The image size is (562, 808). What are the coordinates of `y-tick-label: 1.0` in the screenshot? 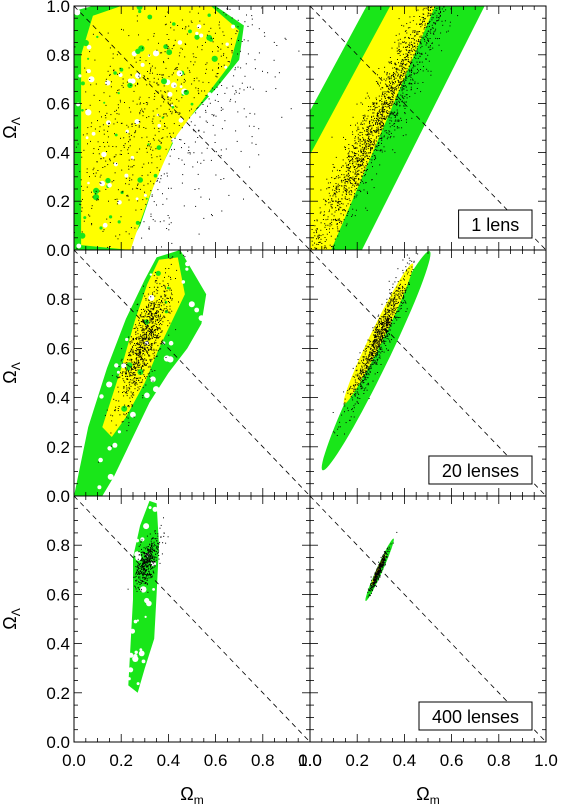 It's located at (58, 8).